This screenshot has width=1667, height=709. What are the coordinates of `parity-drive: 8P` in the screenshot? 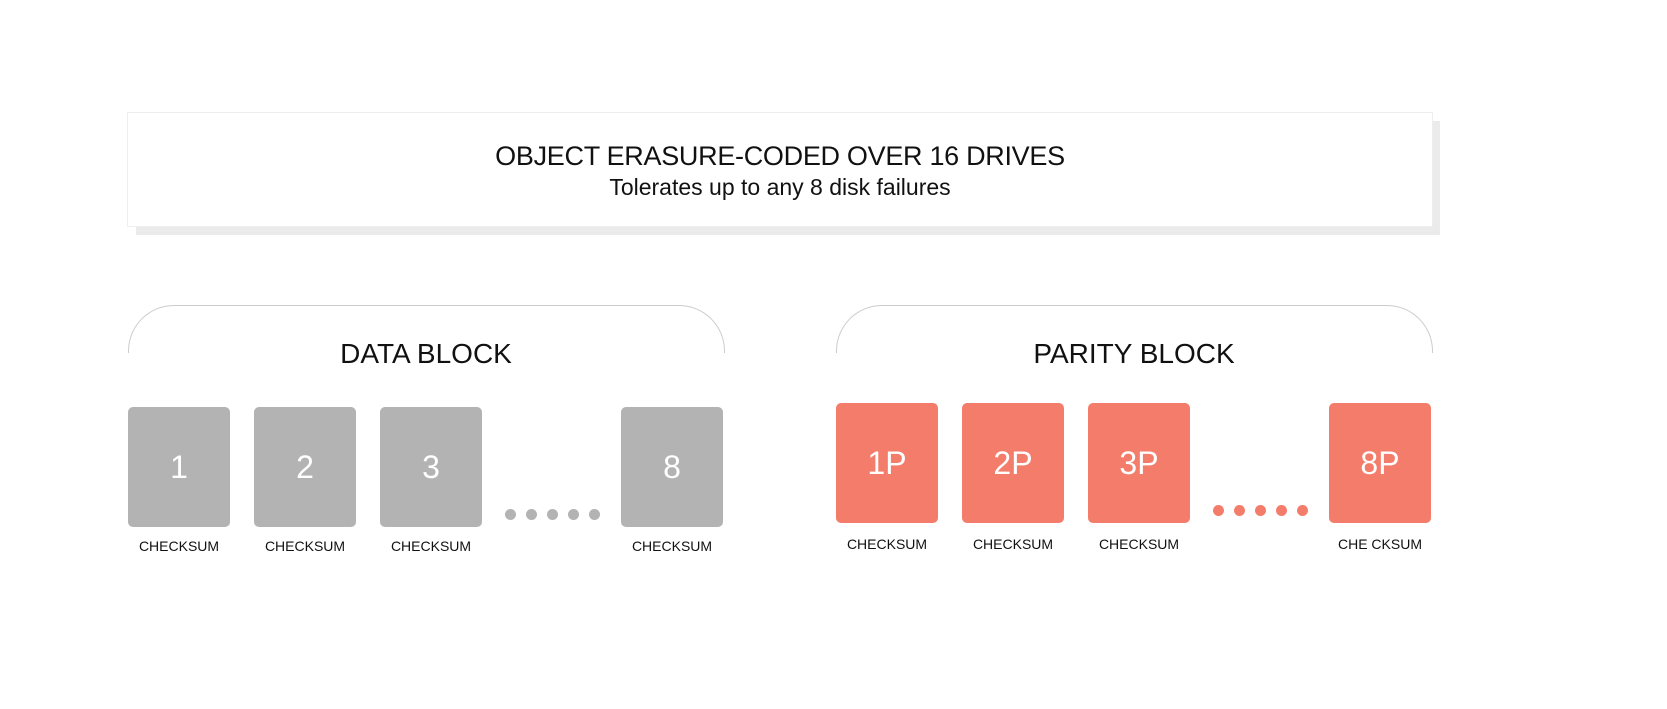 It's located at (1380, 463).